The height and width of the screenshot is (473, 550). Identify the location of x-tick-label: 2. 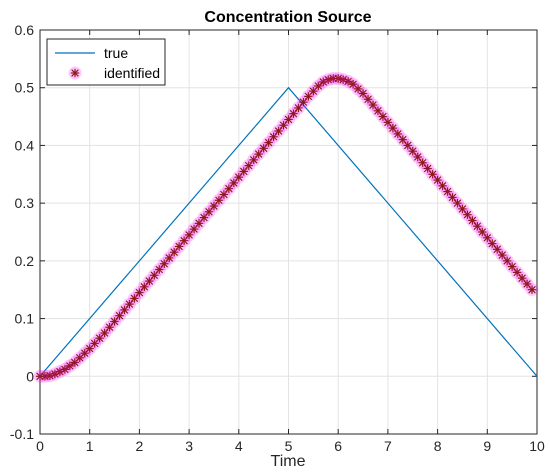
(140, 446).